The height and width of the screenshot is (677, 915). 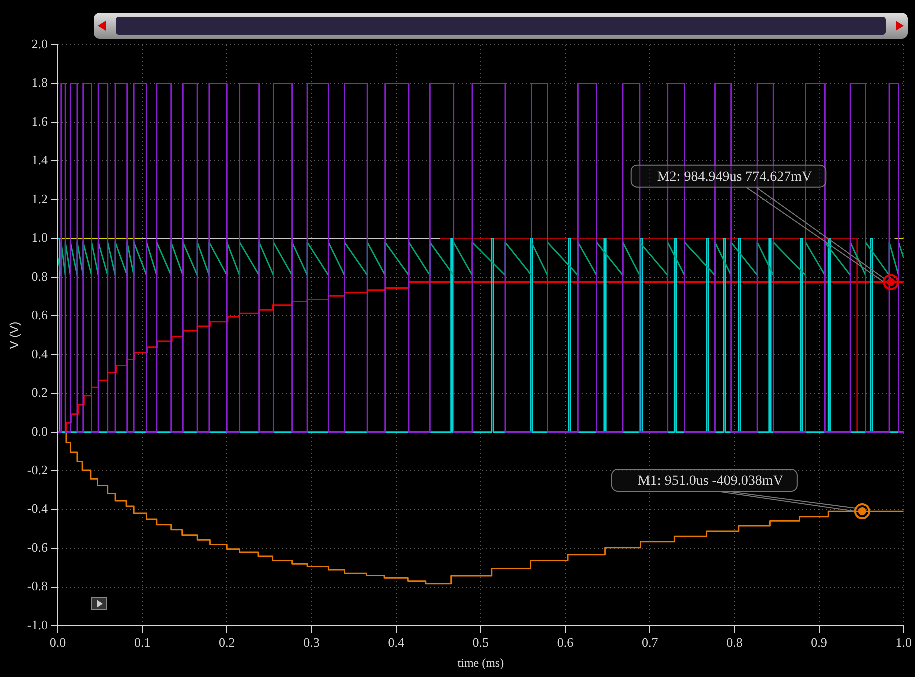 I want to click on annotation: M1: 951.0us -409.038mV, so click(x=711, y=482).